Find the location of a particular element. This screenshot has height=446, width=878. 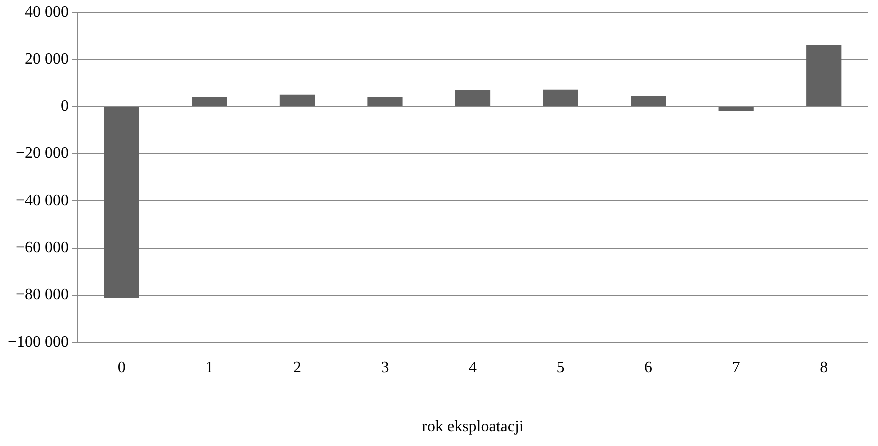

y-tick-label: 20 000 is located at coordinates (47, 59).